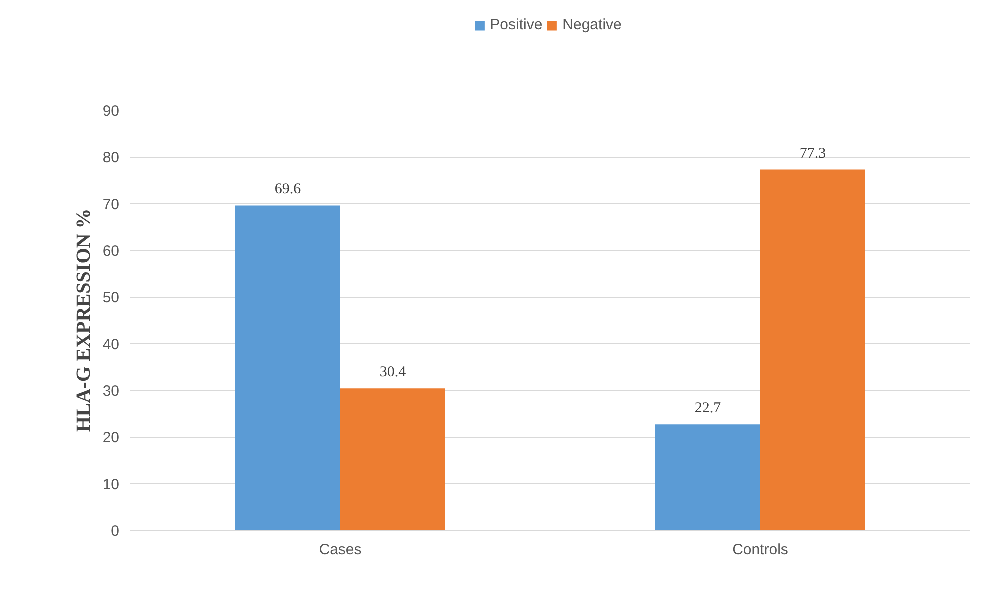 The height and width of the screenshot is (590, 993). Describe the element at coordinates (760, 550) in the screenshot. I see `x-tick-label: Controls` at that location.